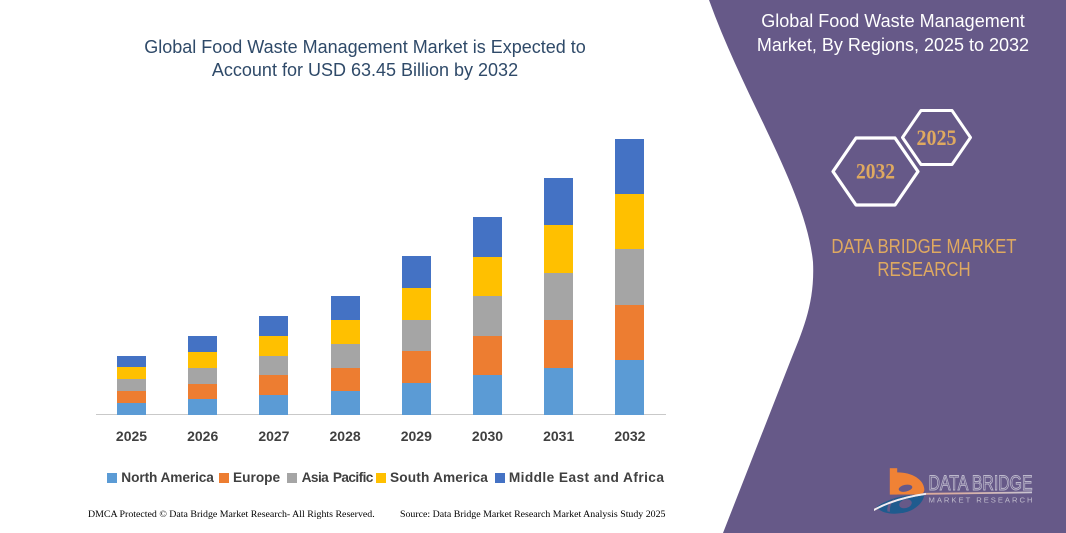  Describe the element at coordinates (937, 137) in the screenshot. I see `svg-text: 2025` at that location.